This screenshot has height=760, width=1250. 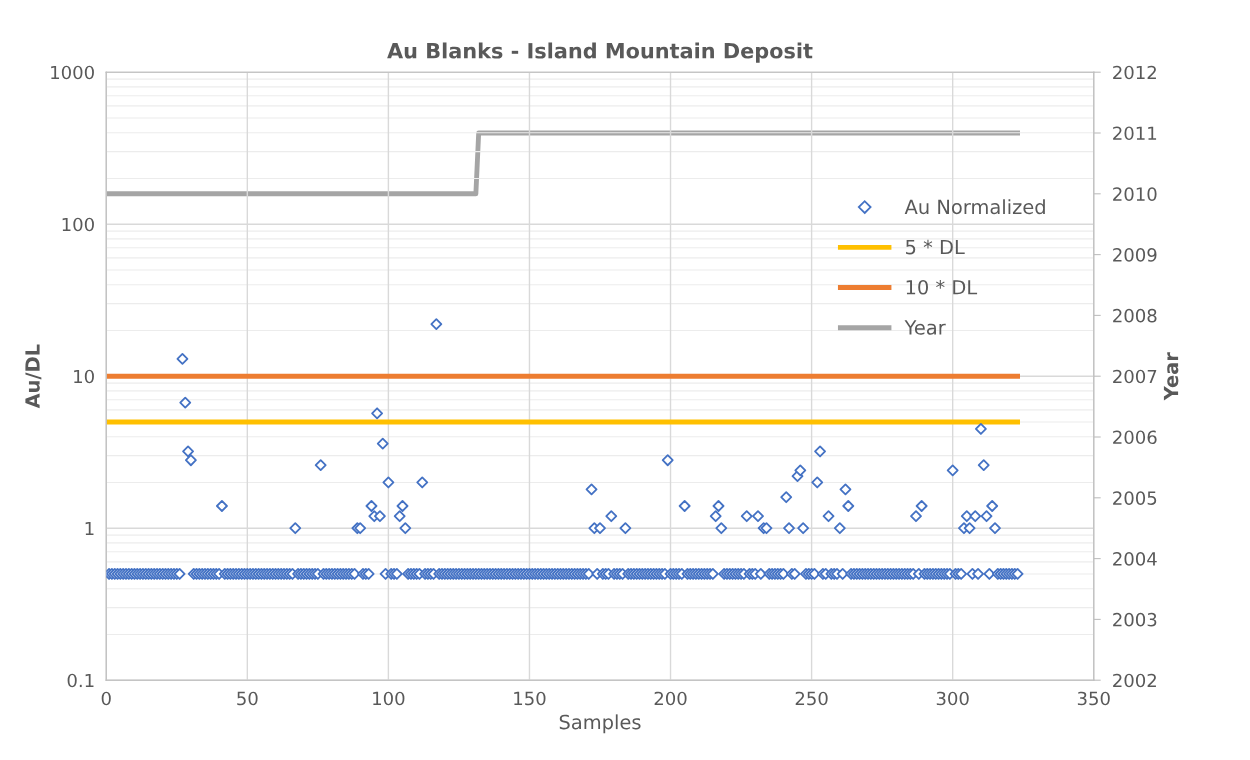 I want to click on y2-tick-label: 2012, so click(x=1134, y=72).